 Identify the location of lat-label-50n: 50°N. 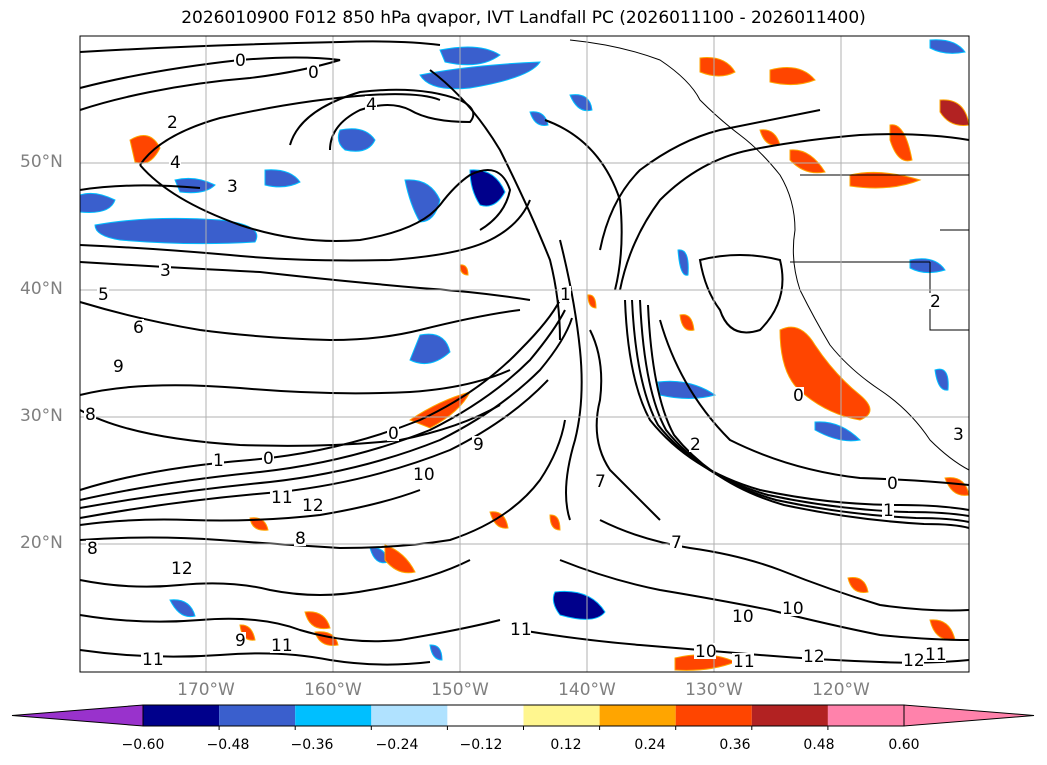
(41, 162).